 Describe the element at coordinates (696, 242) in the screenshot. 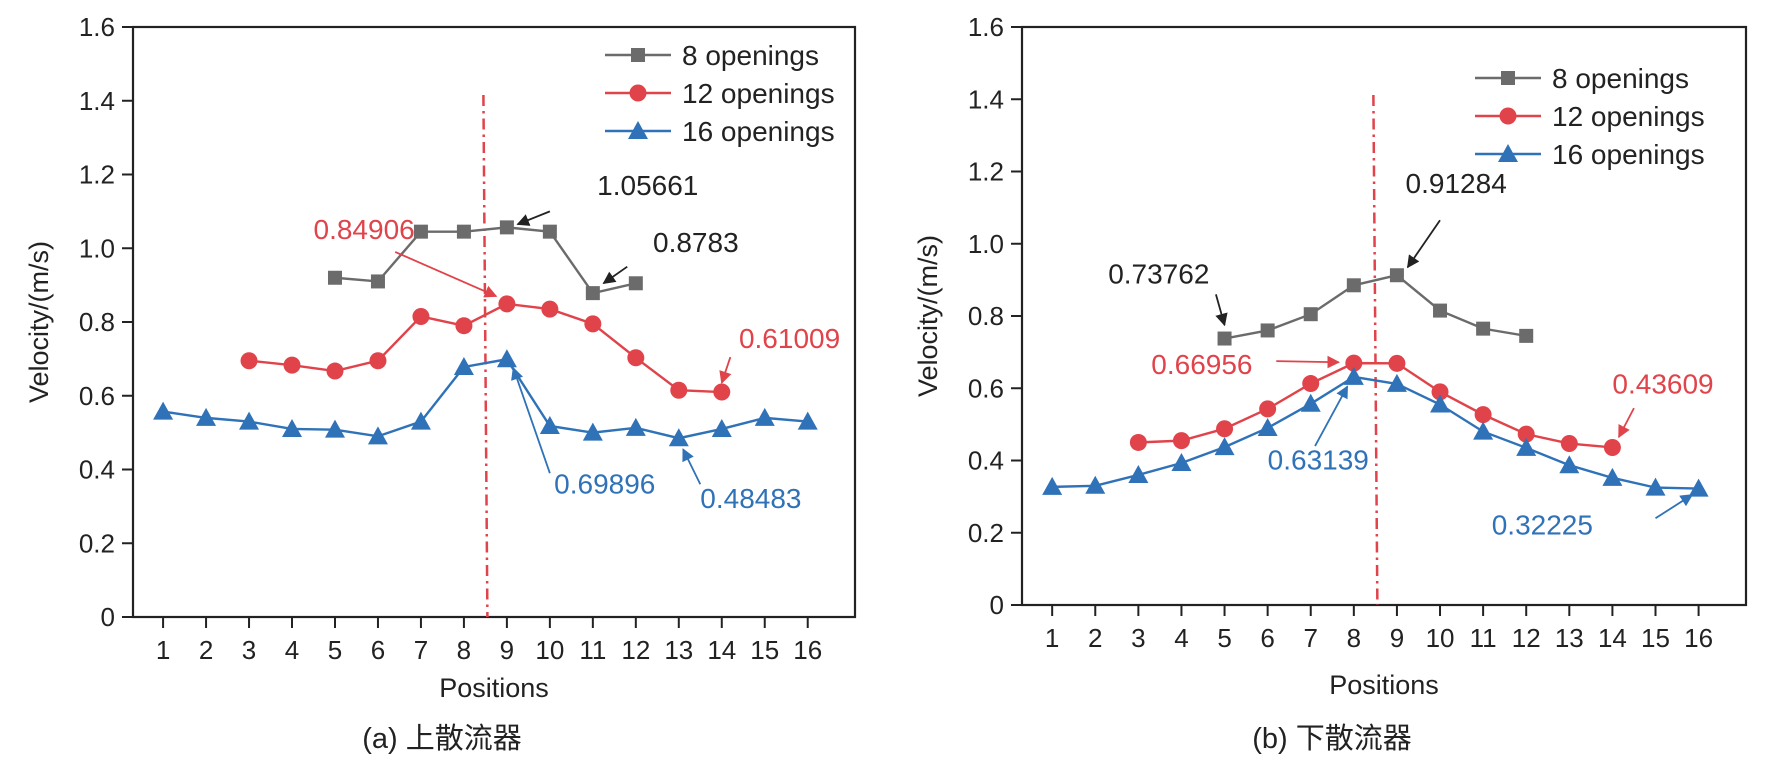

I see `annotation-label: 0.8783` at that location.